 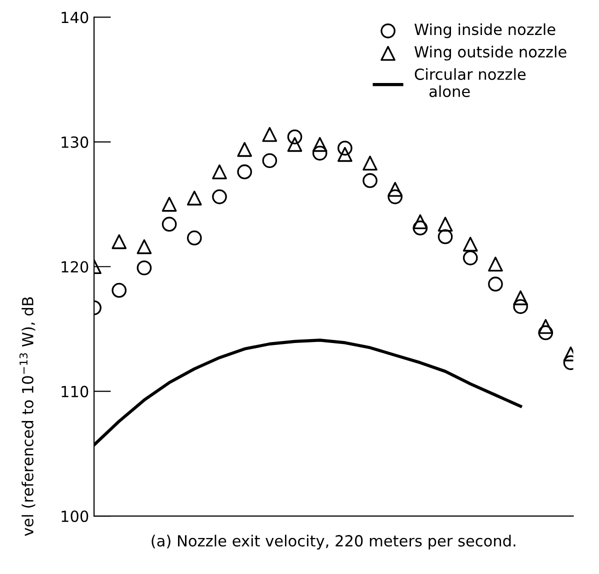 What do you see at coordinates (75, 142) in the screenshot?
I see `y-tick-label: 130` at bounding box center [75, 142].